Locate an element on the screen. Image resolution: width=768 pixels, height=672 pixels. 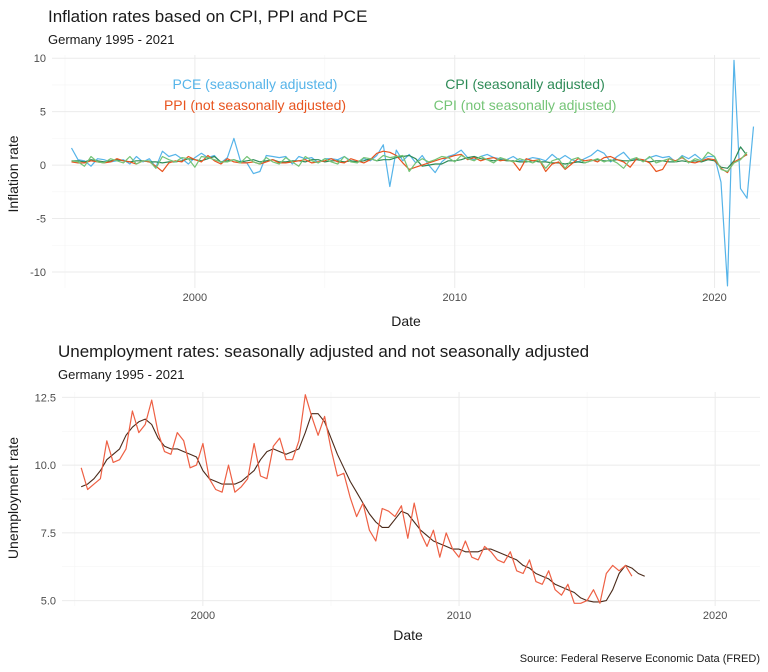
legend-label-ppi: PPI (not seasonally adjusted) is located at coordinates (255, 105).